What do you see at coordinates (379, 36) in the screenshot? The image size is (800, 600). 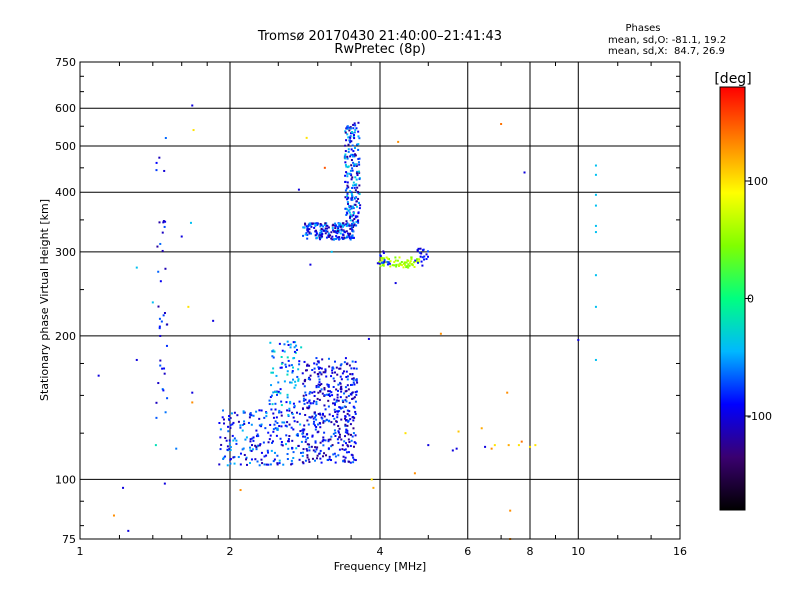 I see `chart-title: Tromsø 20170430 21:40:00–21:41:43` at bounding box center [379, 36].